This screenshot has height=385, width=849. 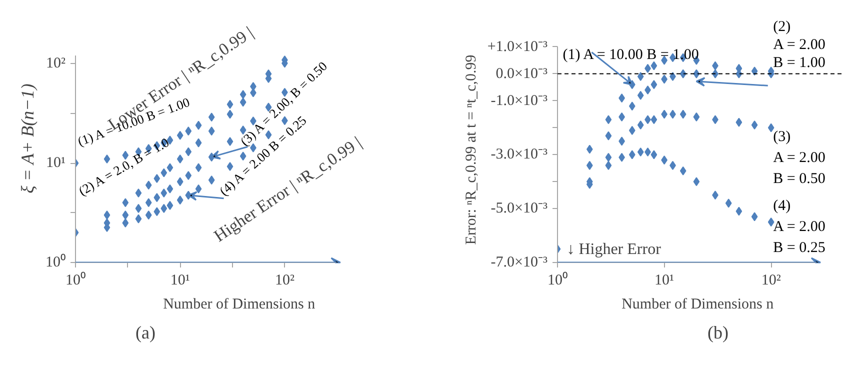 What do you see at coordinates (630, 54) in the screenshot?
I see `series-label: (1) A = 10.00 B = 1.00` at bounding box center [630, 54].